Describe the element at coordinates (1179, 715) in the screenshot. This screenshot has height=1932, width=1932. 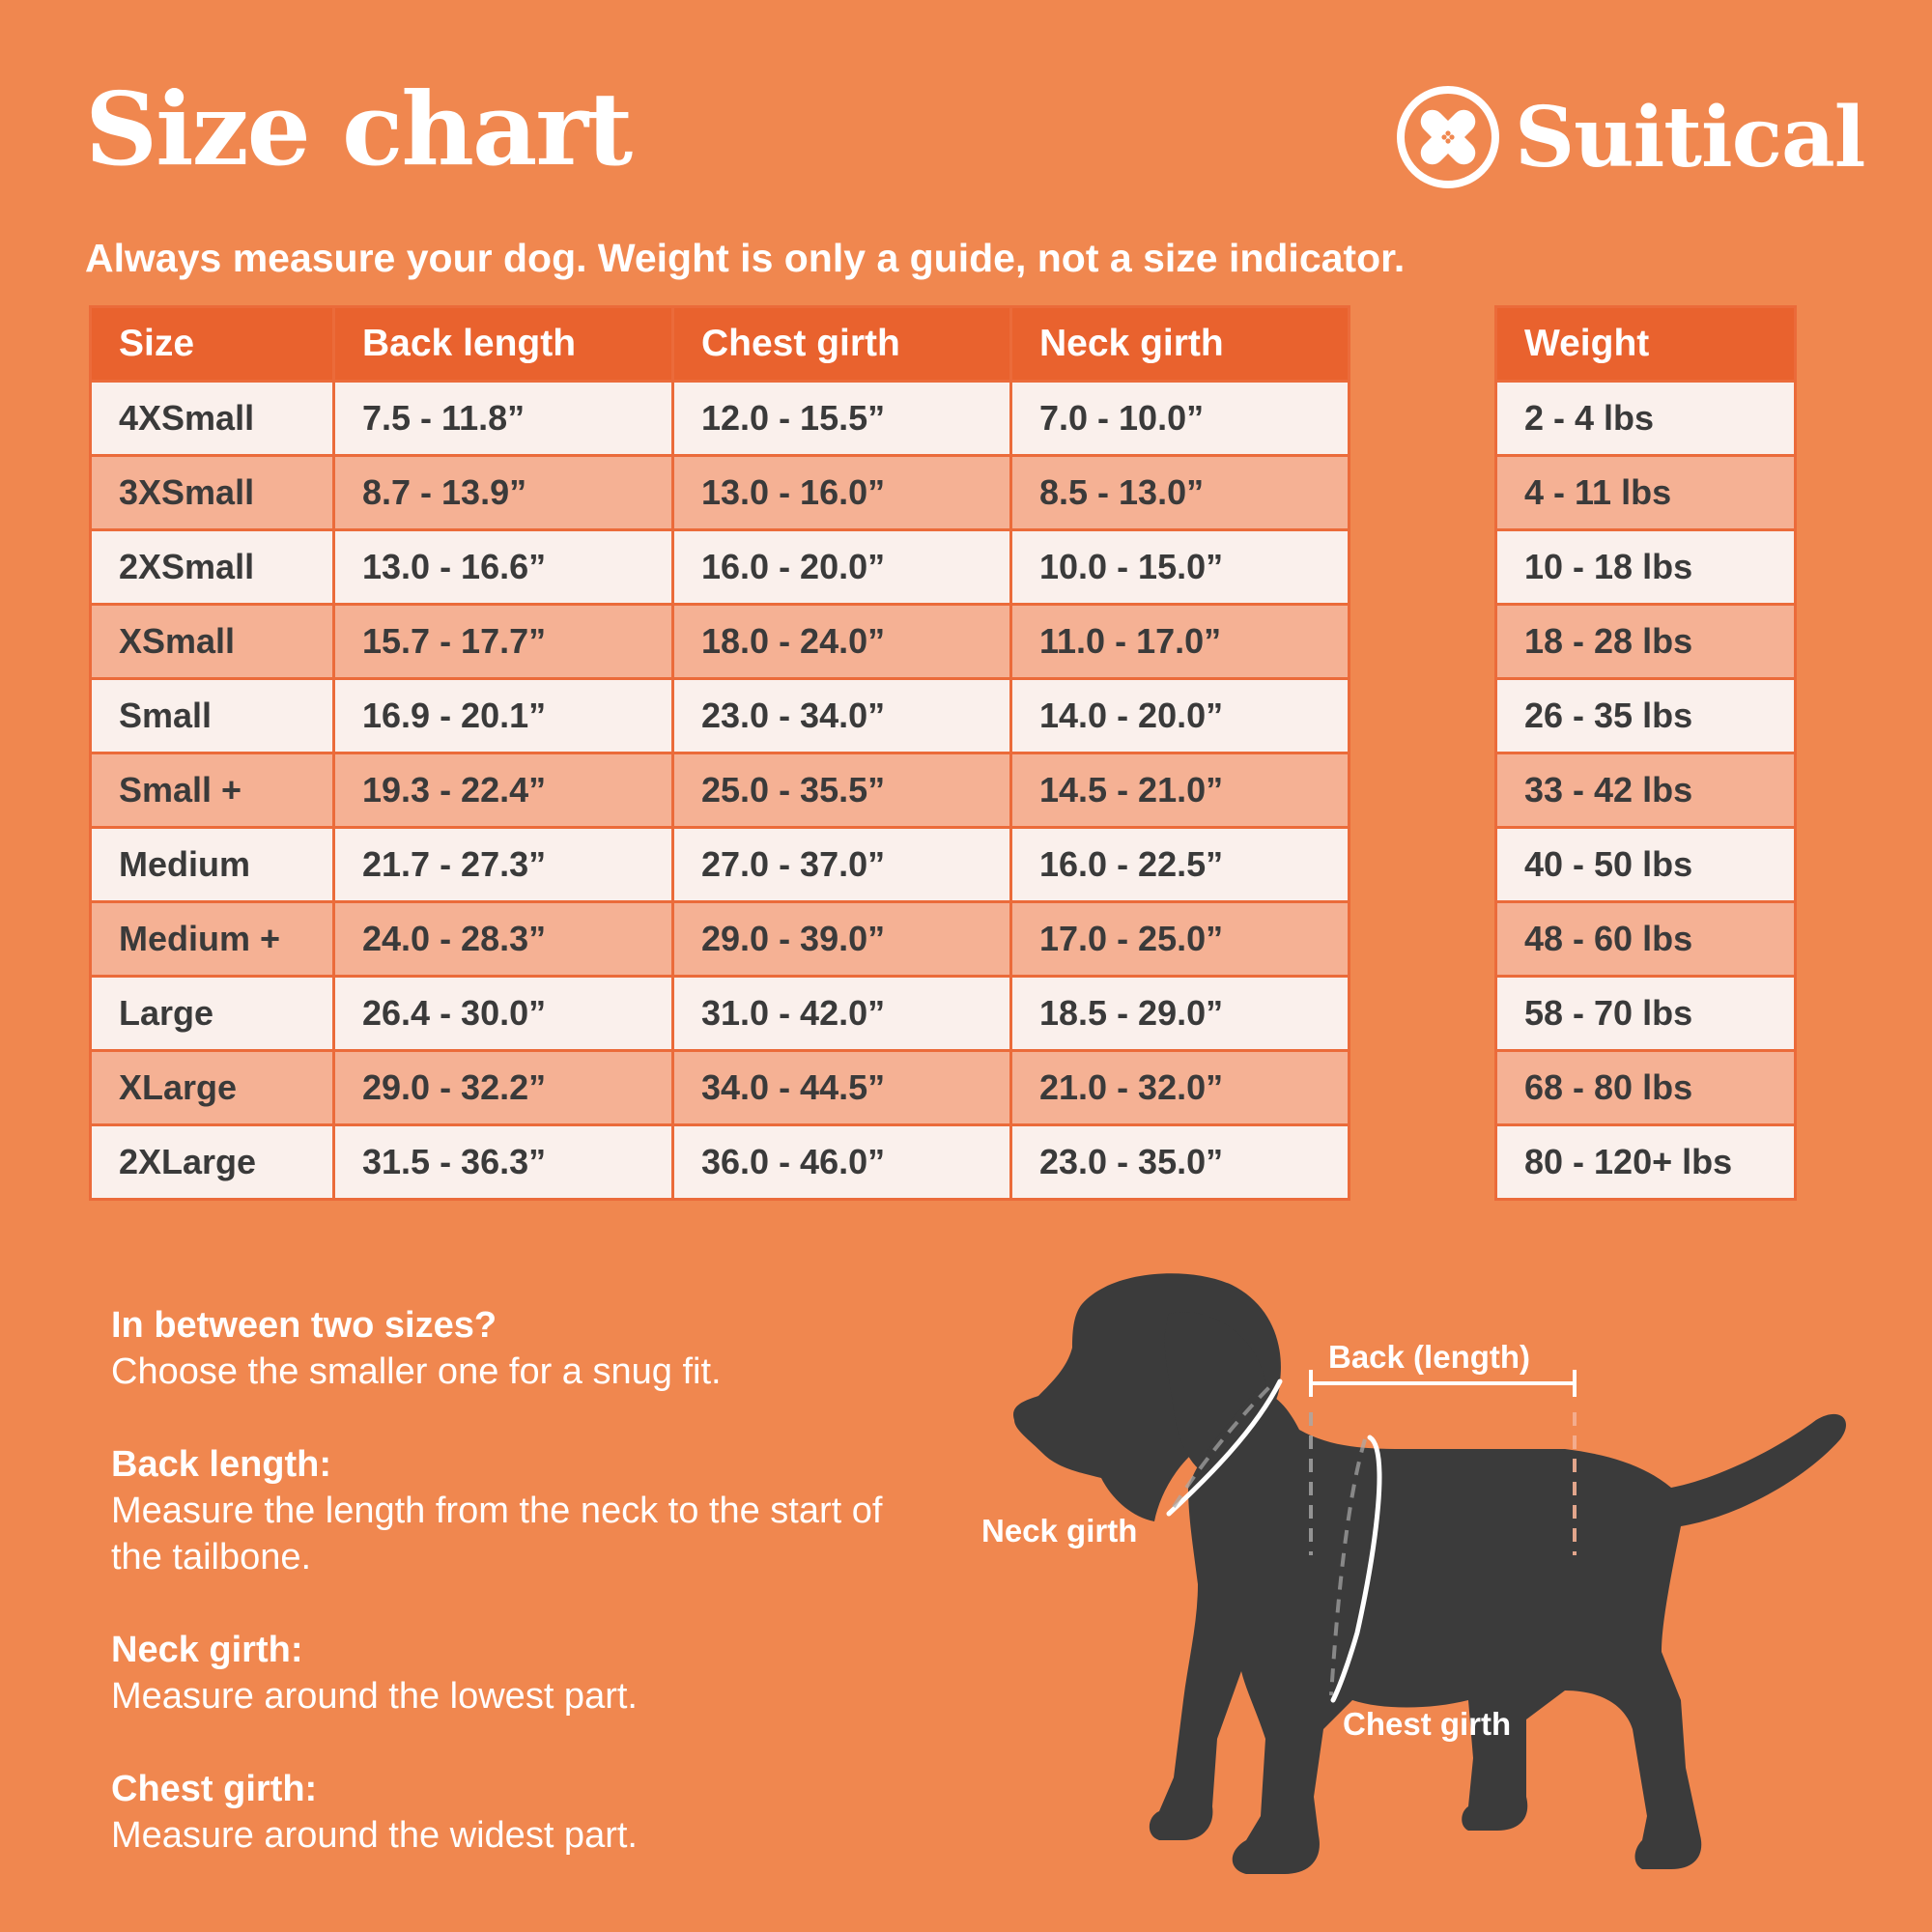
I see `neck-girth-cell: 14.0 - 20.0”` at that location.